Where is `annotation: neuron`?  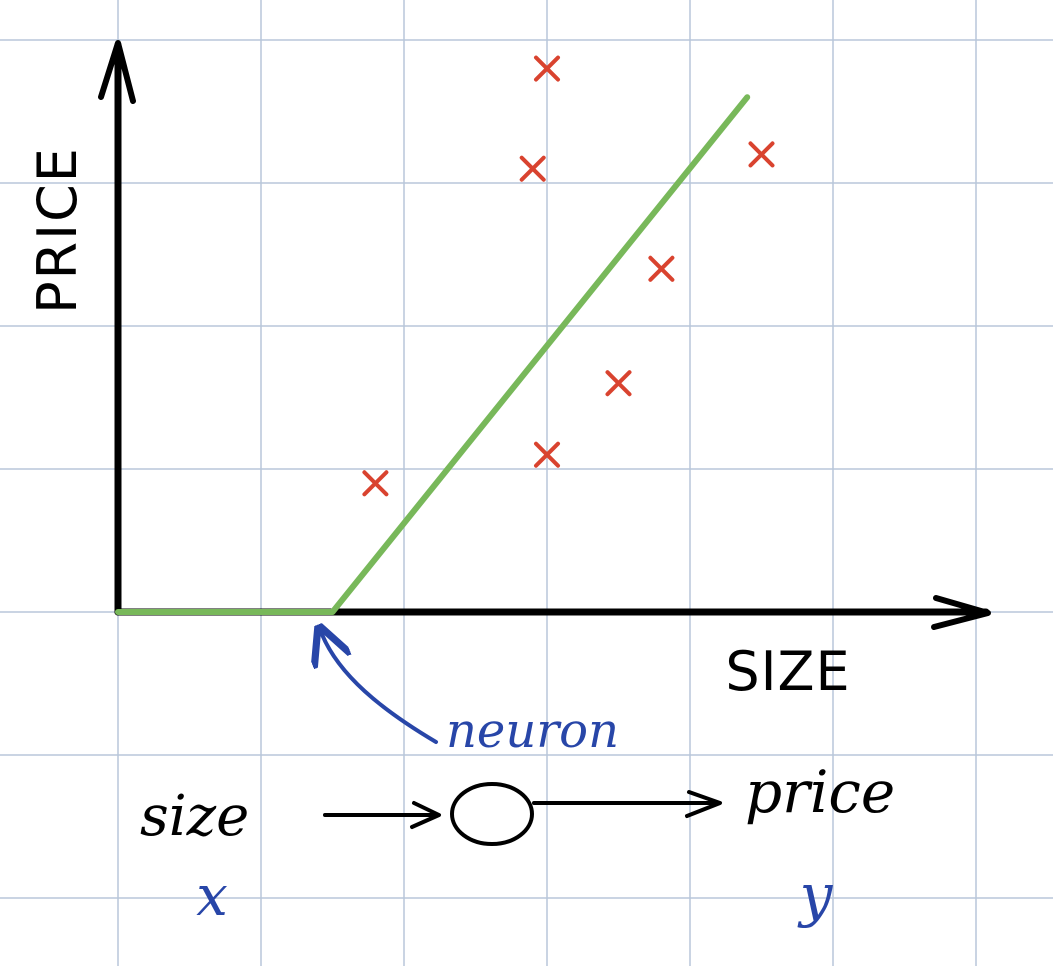 annotation: neuron is located at coordinates (470, 695).